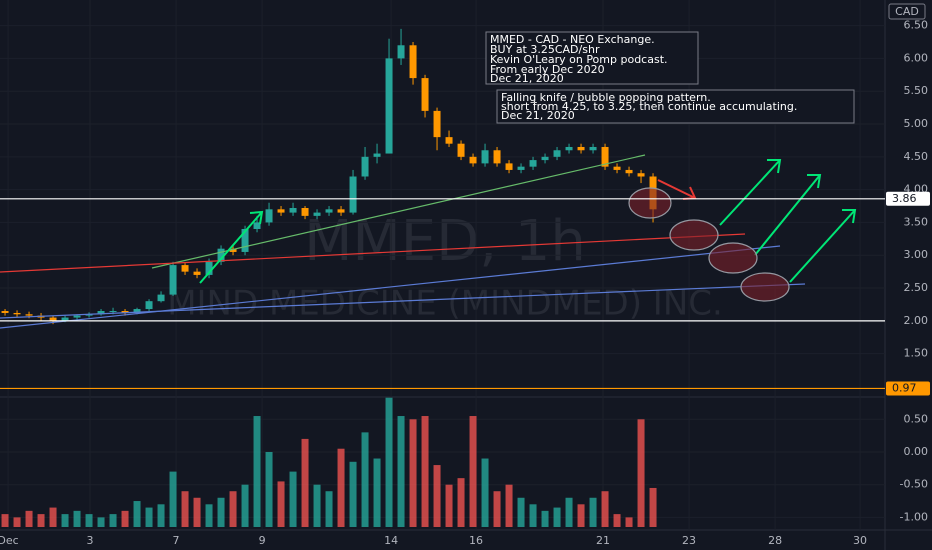  What do you see at coordinates (916, 418) in the screenshot?
I see `y-tick-label: 0.50` at bounding box center [916, 418].